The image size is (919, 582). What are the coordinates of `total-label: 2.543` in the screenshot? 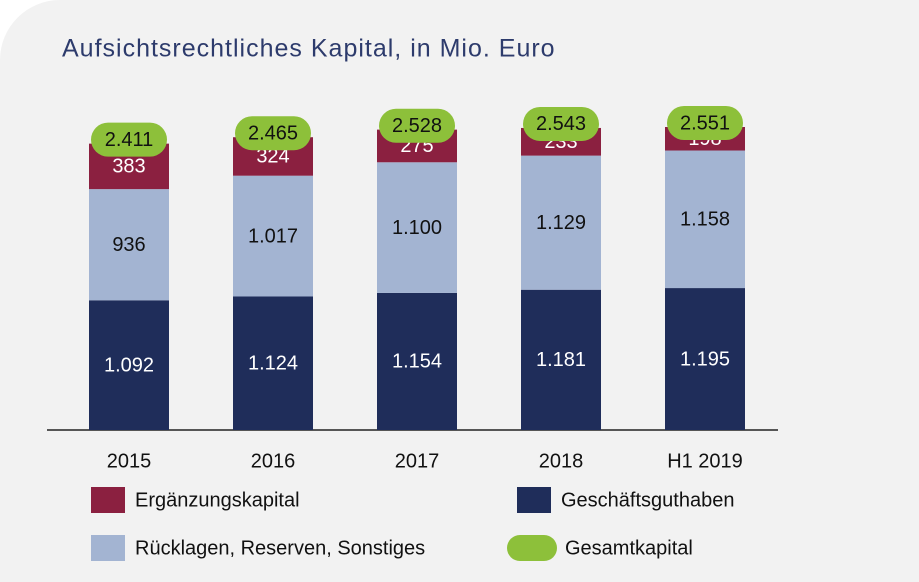 It's located at (561, 124).